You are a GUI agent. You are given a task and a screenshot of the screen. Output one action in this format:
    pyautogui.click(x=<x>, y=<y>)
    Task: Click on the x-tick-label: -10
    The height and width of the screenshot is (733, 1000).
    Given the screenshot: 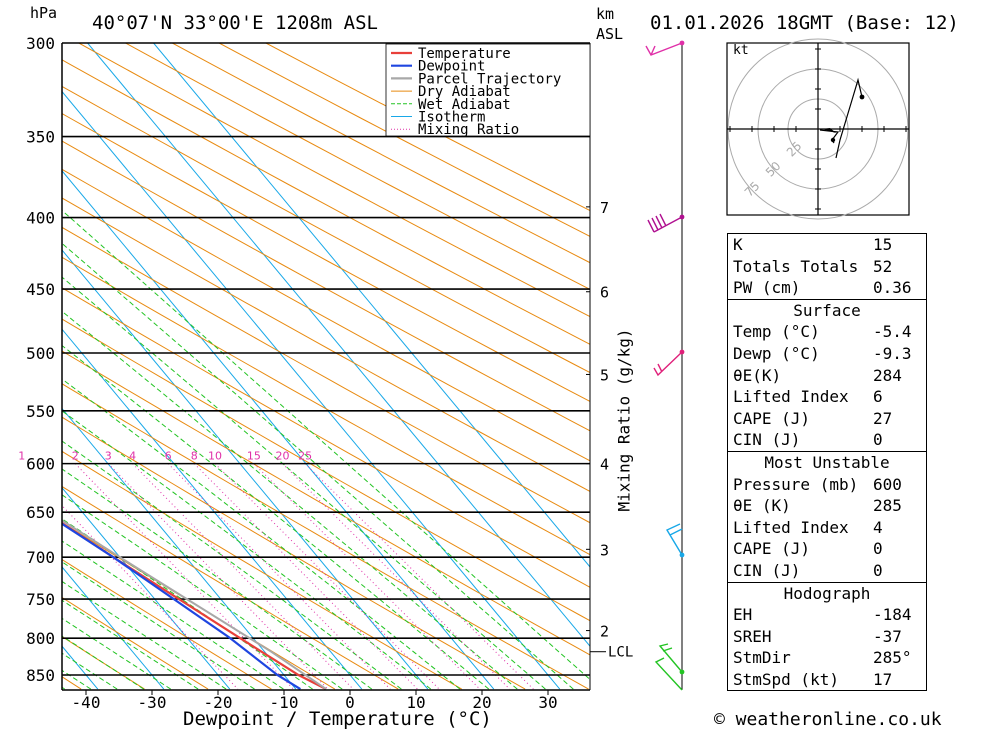 What is the action you would take?
    pyautogui.click(x=284, y=702)
    